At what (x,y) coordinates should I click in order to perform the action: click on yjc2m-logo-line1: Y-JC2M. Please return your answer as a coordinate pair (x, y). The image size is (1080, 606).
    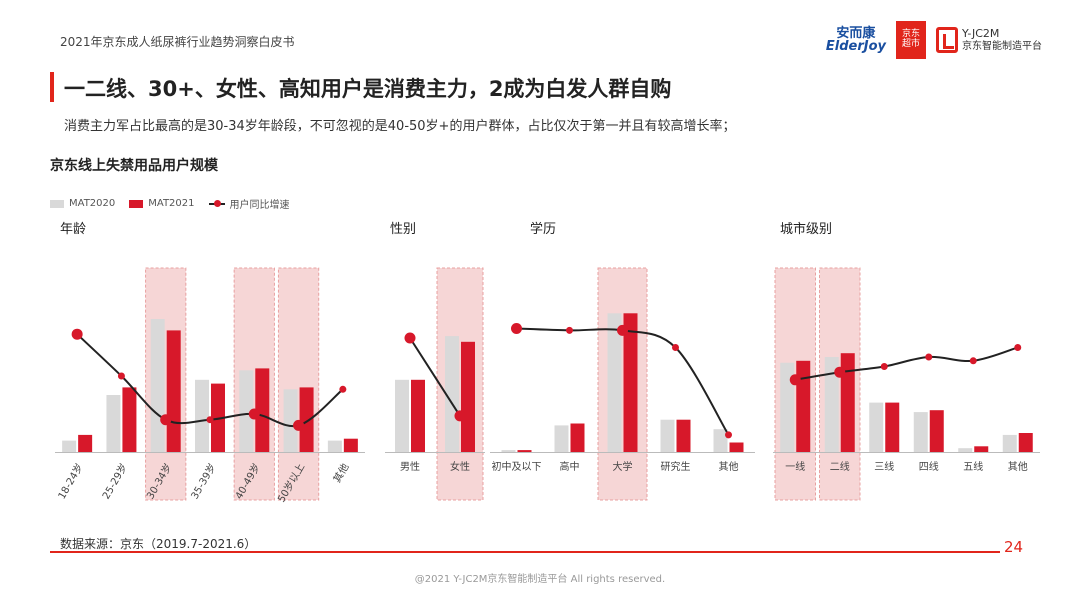
    Looking at the image, I should click on (981, 33).